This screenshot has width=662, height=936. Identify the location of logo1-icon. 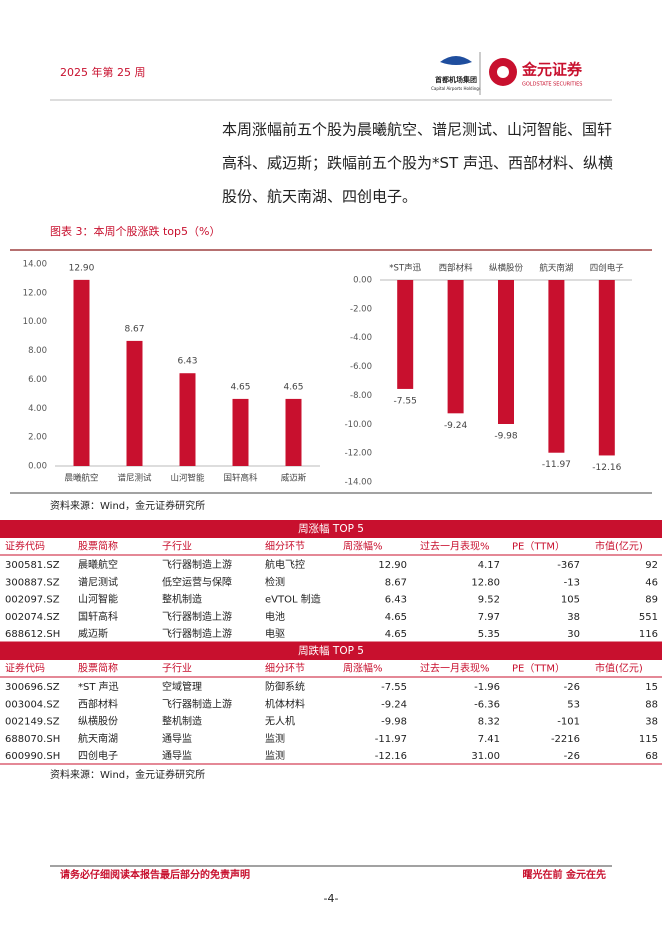
(456, 60).